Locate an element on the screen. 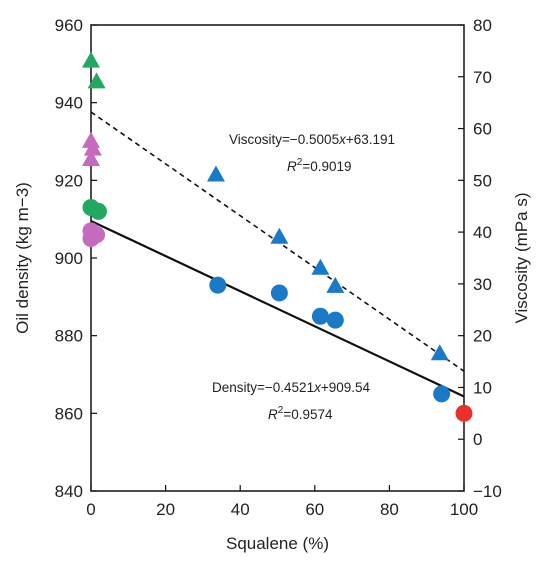 The height and width of the screenshot is (563, 537). y-left-tick-label: 900 is located at coordinates (69, 258).